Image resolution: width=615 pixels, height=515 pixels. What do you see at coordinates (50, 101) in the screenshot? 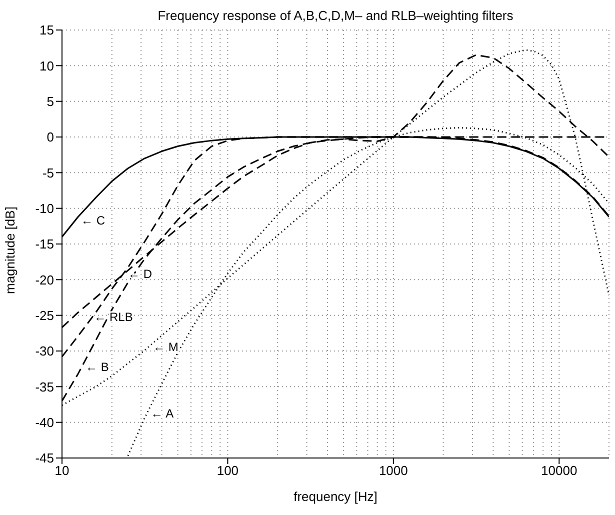
I see `y-tick-label: 5` at bounding box center [50, 101].